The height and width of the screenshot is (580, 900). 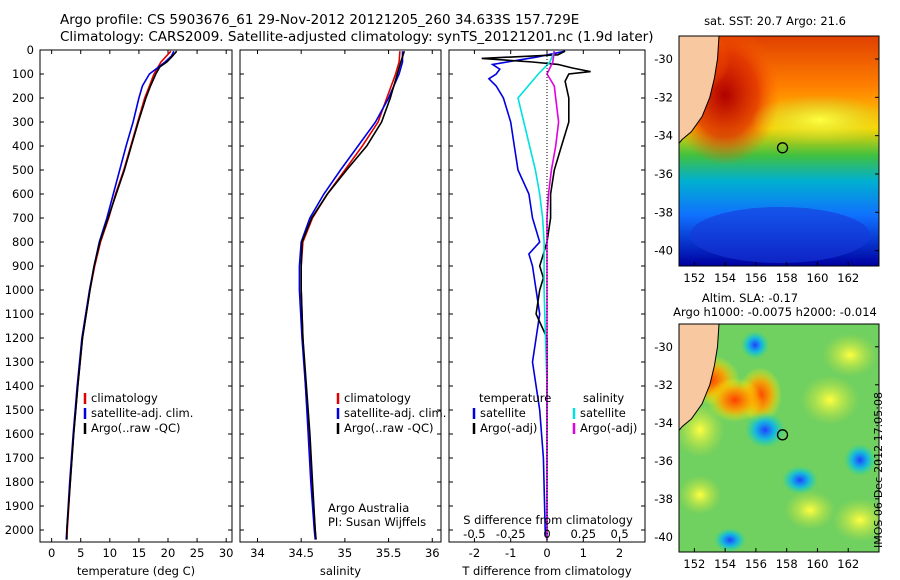 What do you see at coordinates (19, 362) in the screenshot?
I see `temp-ytick-label: 1300` at bounding box center [19, 362].